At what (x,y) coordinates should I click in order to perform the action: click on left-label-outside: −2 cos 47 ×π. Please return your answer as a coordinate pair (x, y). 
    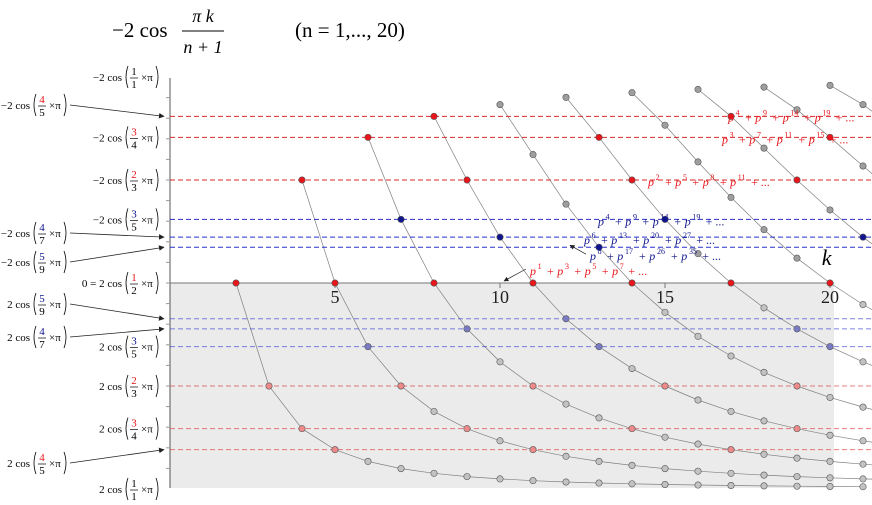
    Looking at the image, I should click on (34, 234).